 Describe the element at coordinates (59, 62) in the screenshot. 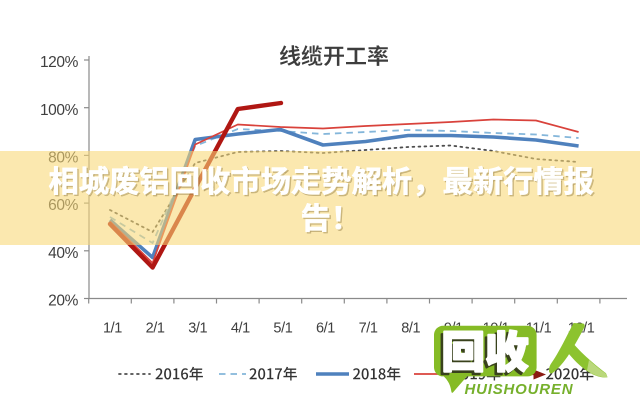

I see `svg-text: 120%` at that location.